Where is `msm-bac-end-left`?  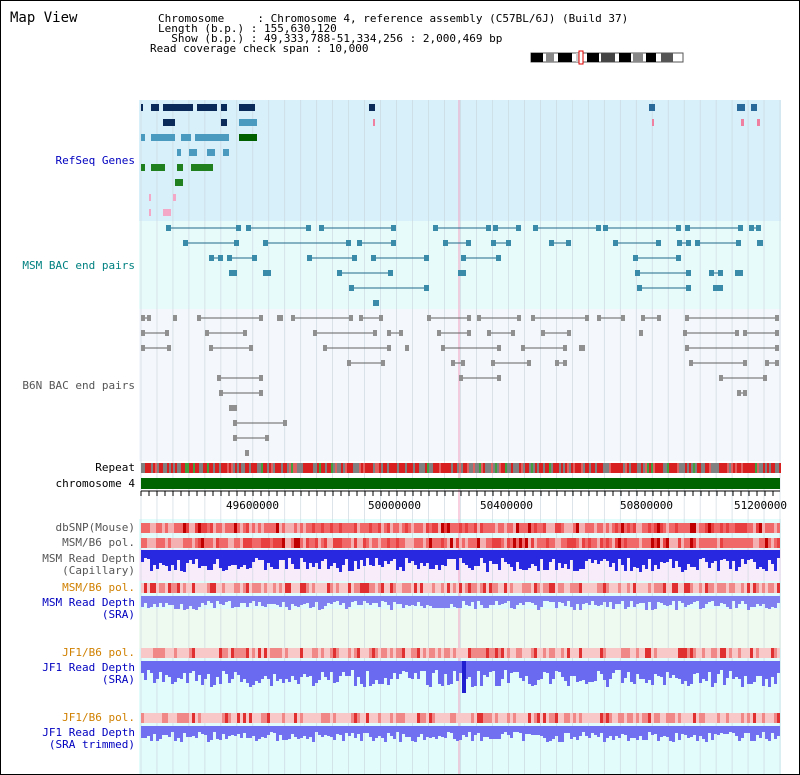
msm-bac-end-left is located at coordinates (715, 288).